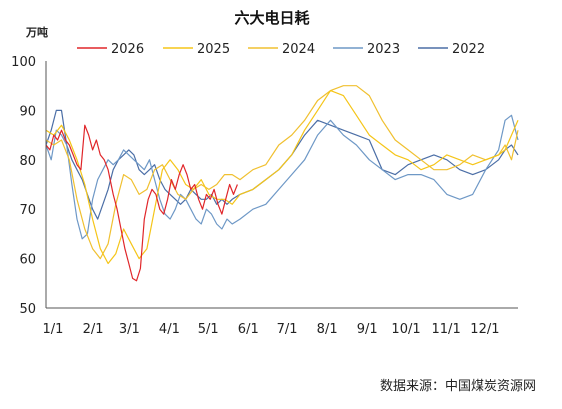 Image resolution: width=562 pixels, height=409 pixels. Describe the element at coordinates (446, 329) in the screenshot. I see `x-tick-label: 11/1` at that location.